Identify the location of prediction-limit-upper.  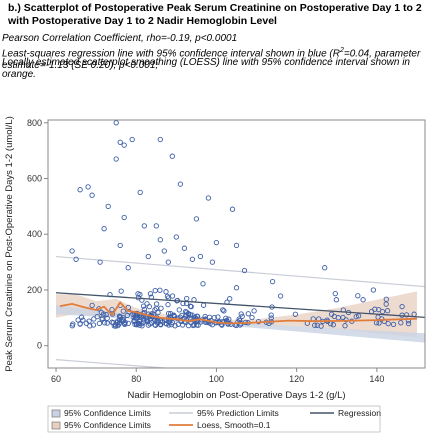
(240, 271).